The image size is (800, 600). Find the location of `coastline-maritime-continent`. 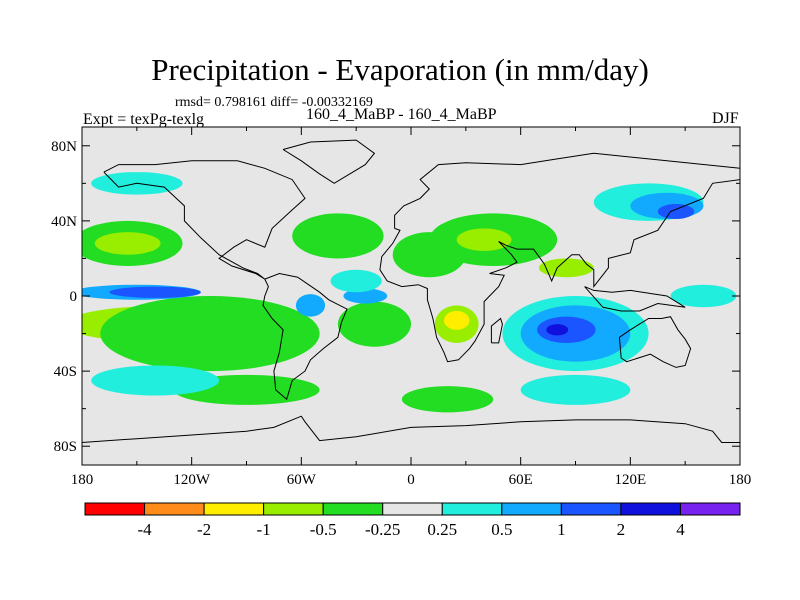

coastline-maritime-continent is located at coordinates (635, 299).